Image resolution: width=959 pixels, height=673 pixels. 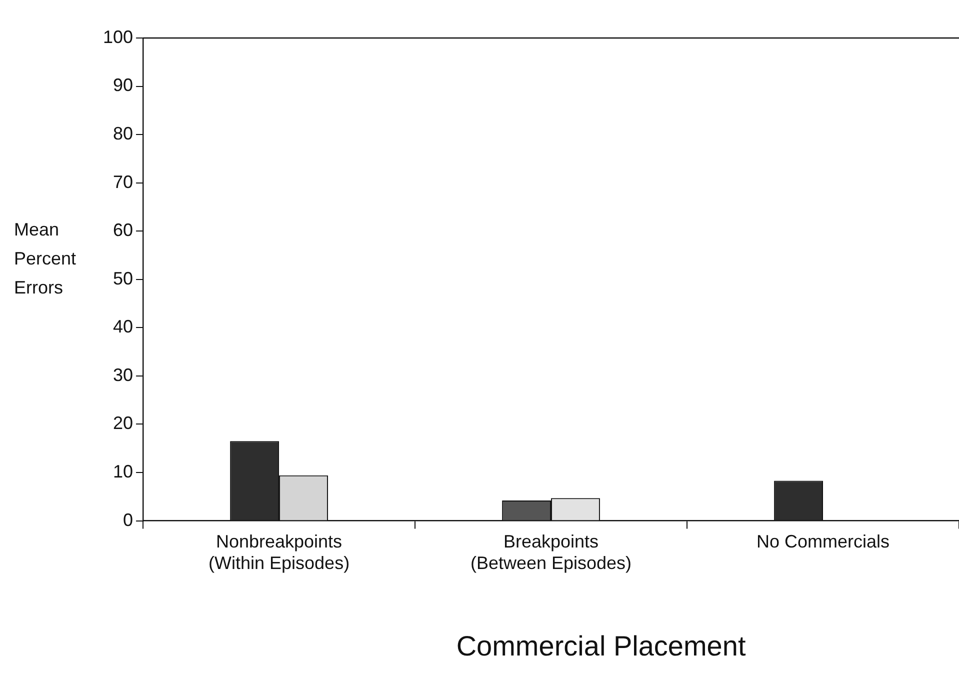 I want to click on y-tick-label: 50, so click(x=123, y=278).